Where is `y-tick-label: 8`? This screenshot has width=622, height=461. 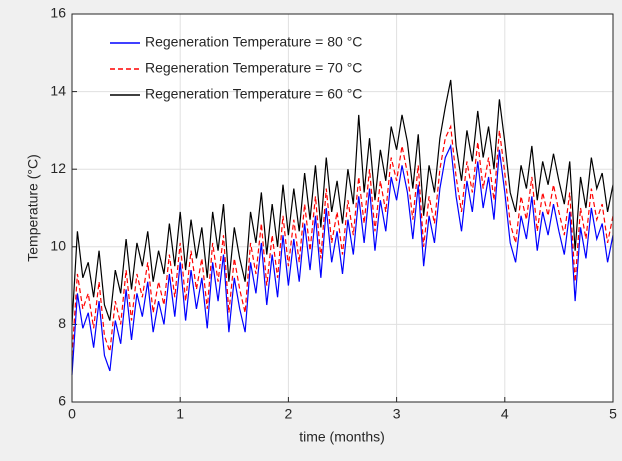
y-tick-label: 8 is located at coordinates (62, 323).